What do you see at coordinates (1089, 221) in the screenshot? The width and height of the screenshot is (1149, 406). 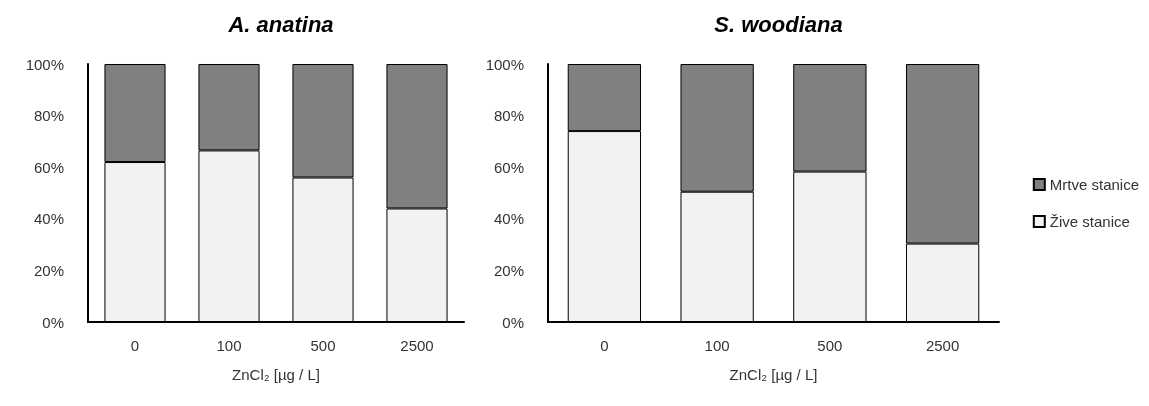 I see `legend-label: Žive stanice` at bounding box center [1089, 221].